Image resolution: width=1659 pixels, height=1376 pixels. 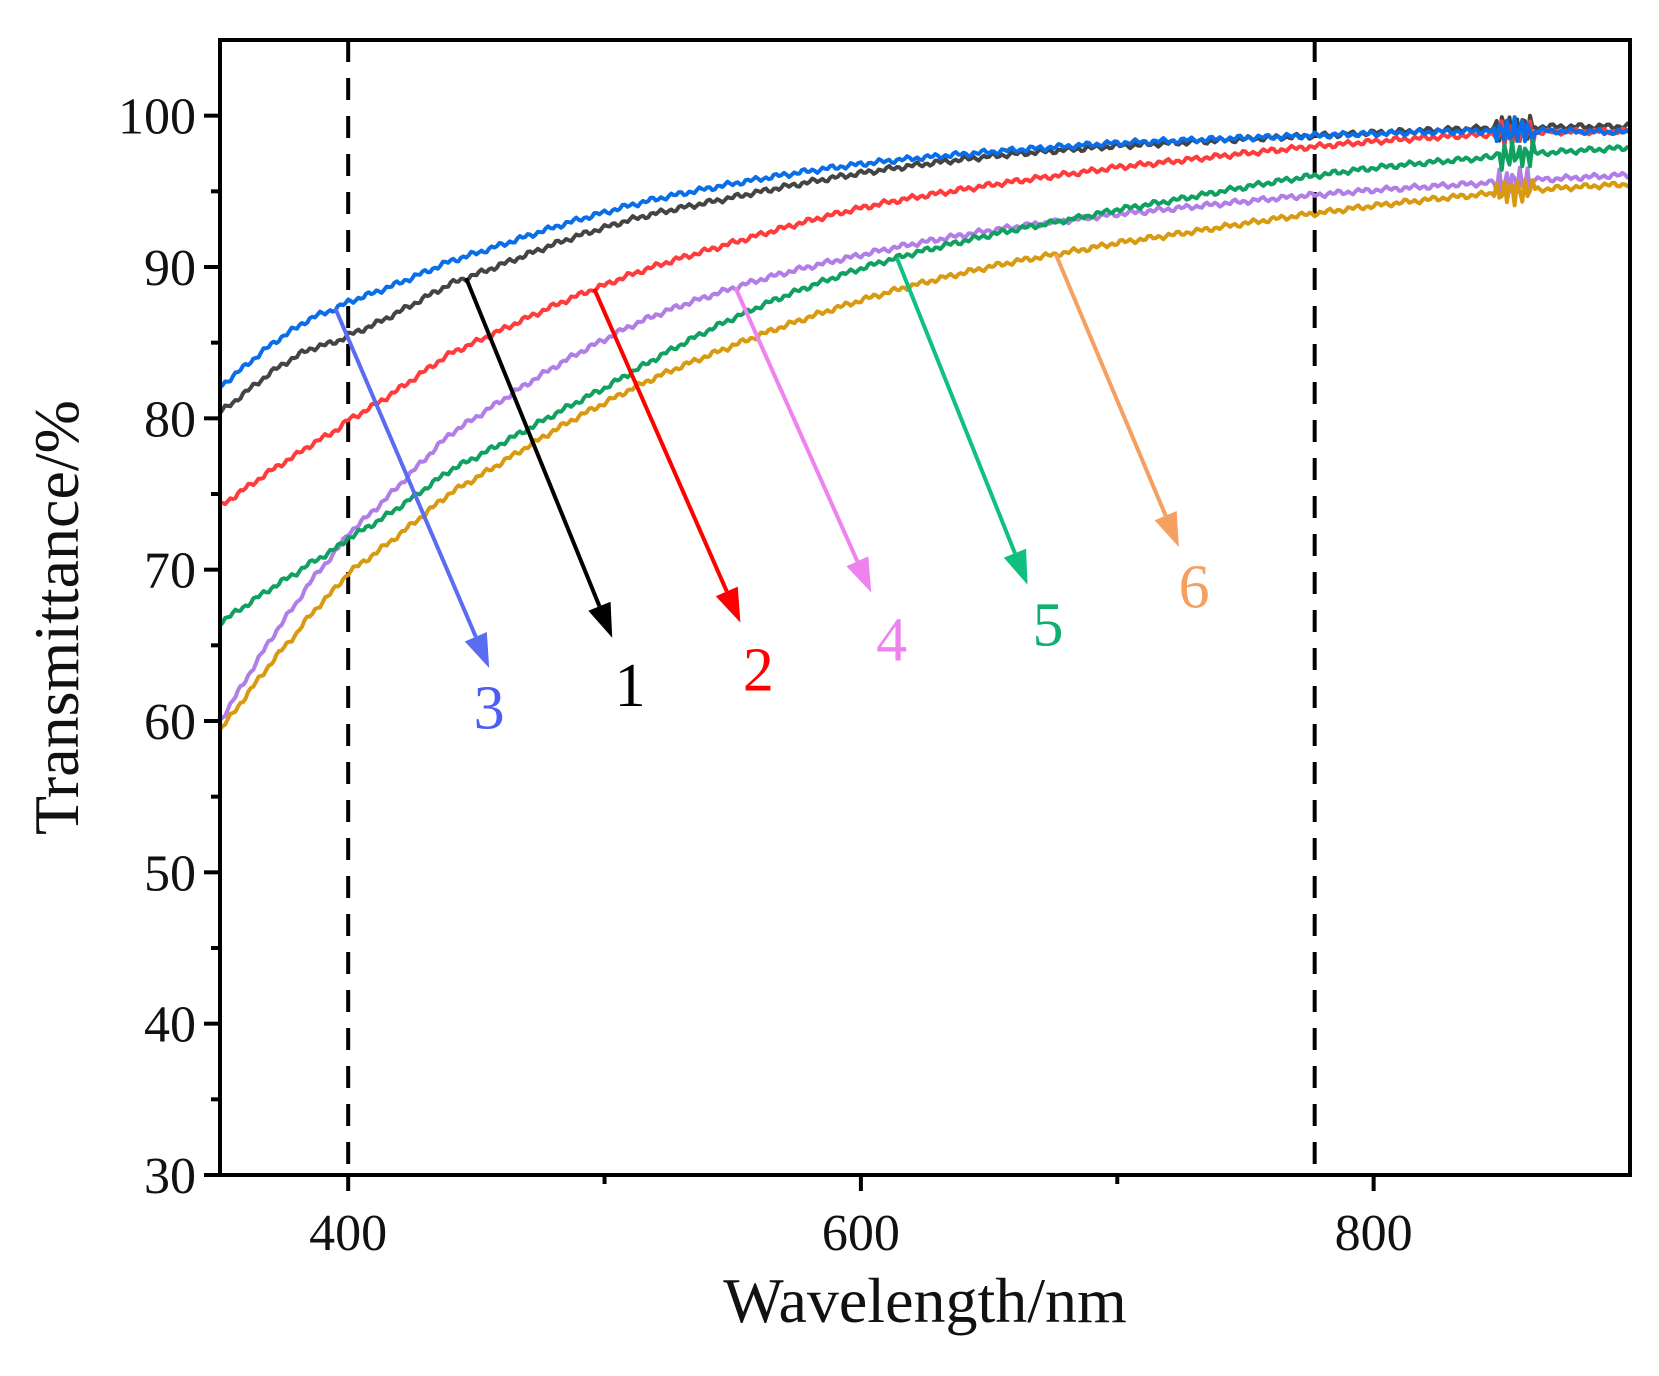 What do you see at coordinates (489, 709) in the screenshot?
I see `series-label-3: 3` at bounding box center [489, 709].